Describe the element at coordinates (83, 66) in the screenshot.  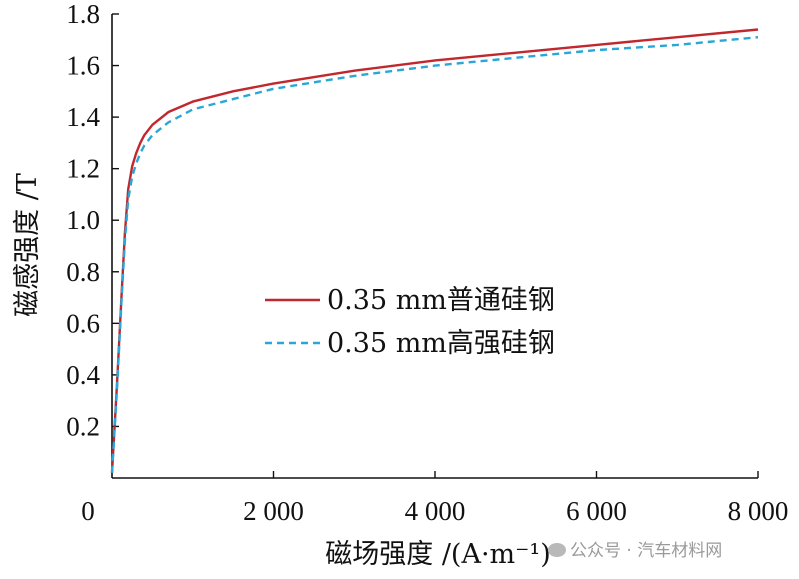
I see `y-tick-label: 1.6` at that location.